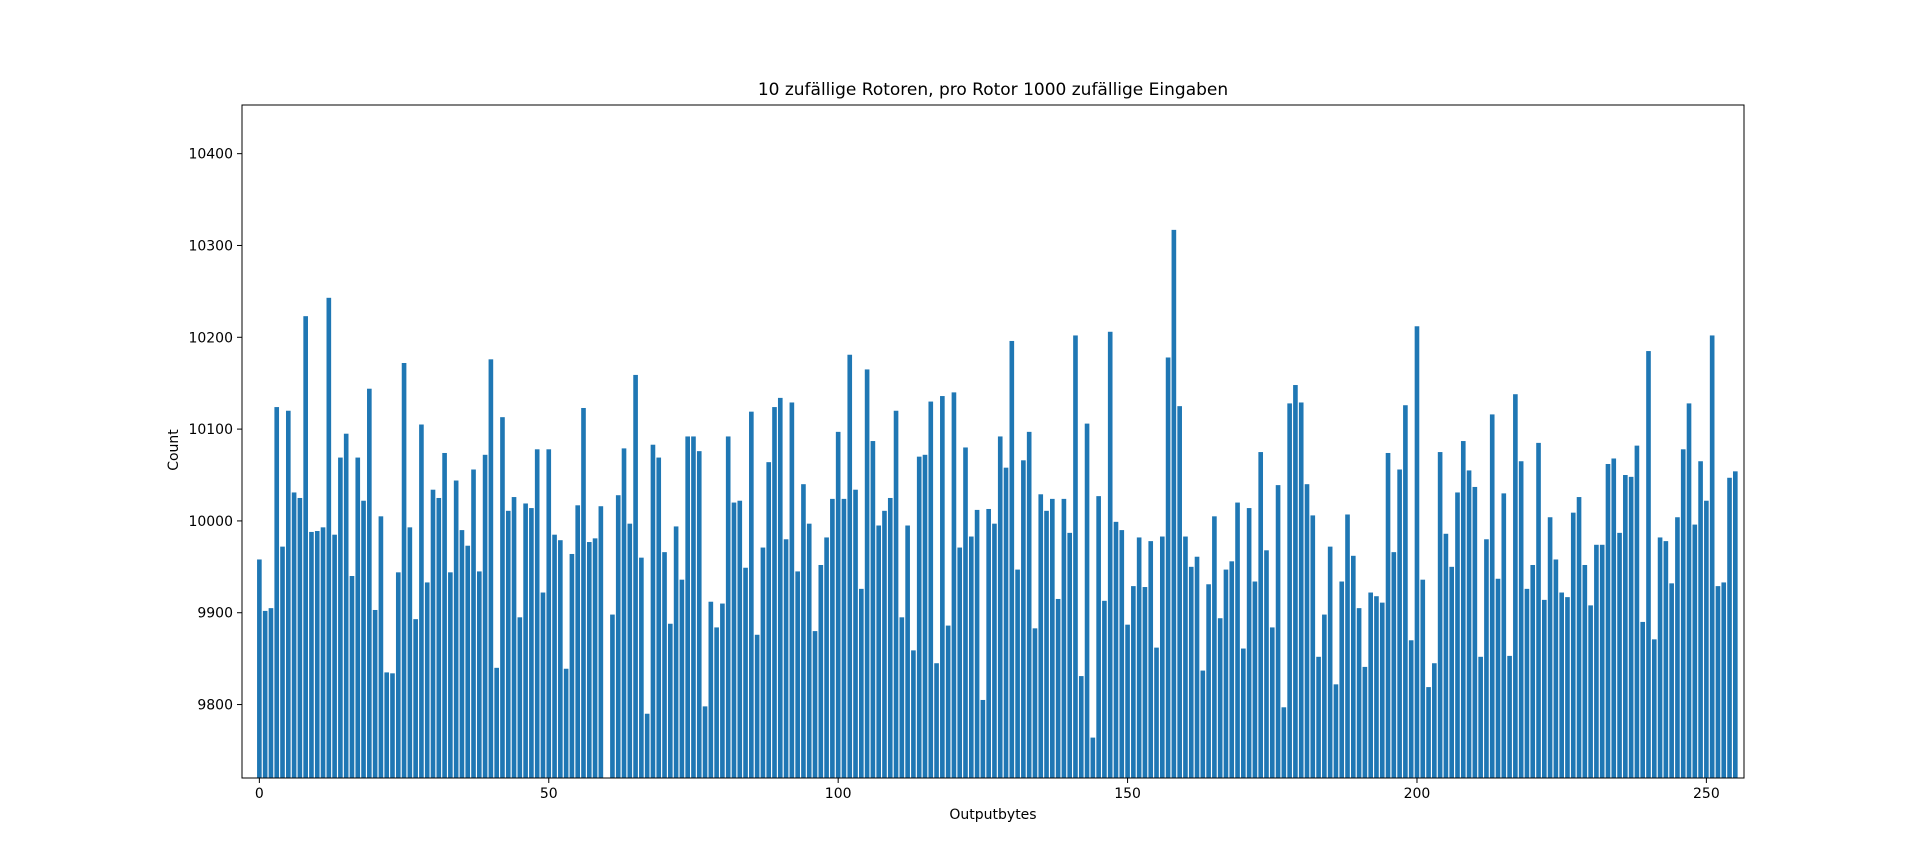 The height and width of the screenshot is (864, 1910). I want to click on y-tick-label-10400: 10400, so click(210, 155).